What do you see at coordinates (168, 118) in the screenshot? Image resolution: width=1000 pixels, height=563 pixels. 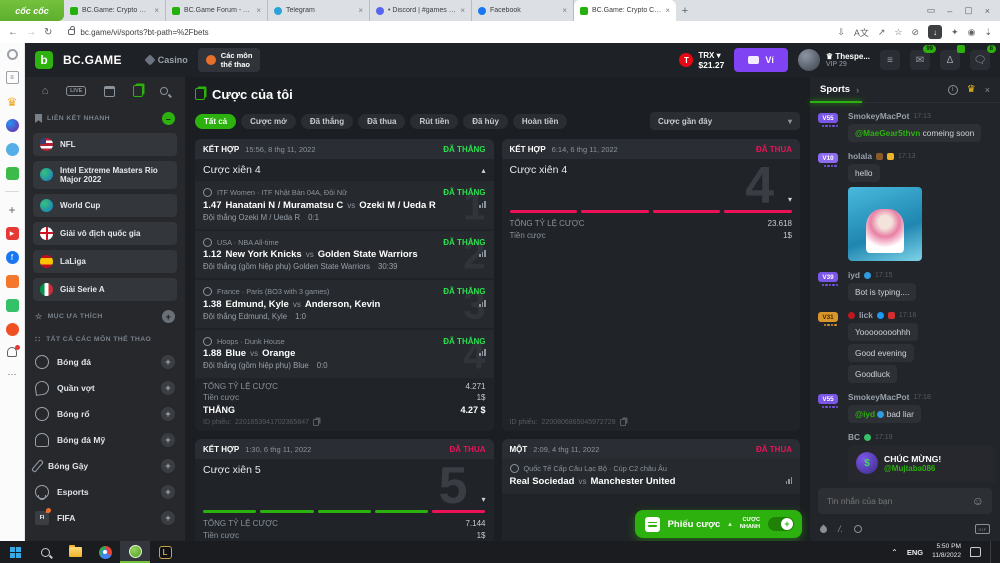 I see `collapse-quick-links-button: –` at bounding box center [168, 118].